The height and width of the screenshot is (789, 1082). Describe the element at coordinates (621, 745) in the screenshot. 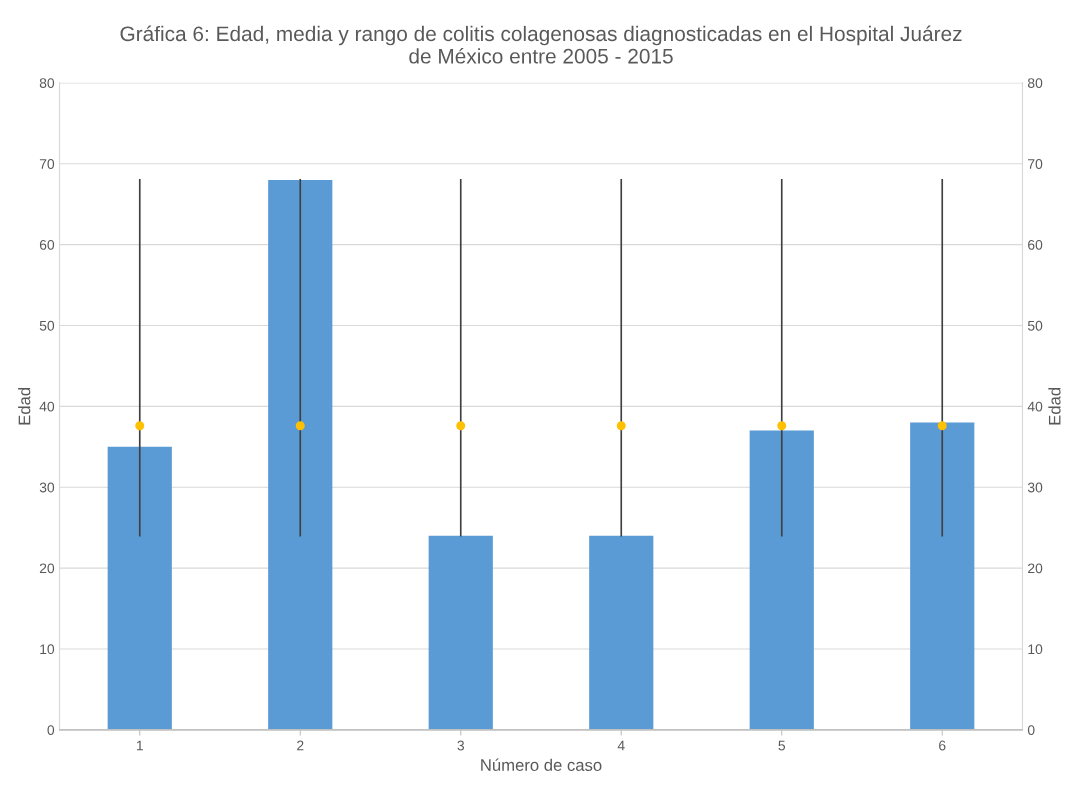

I see `x-tick-label: 4` at that location.